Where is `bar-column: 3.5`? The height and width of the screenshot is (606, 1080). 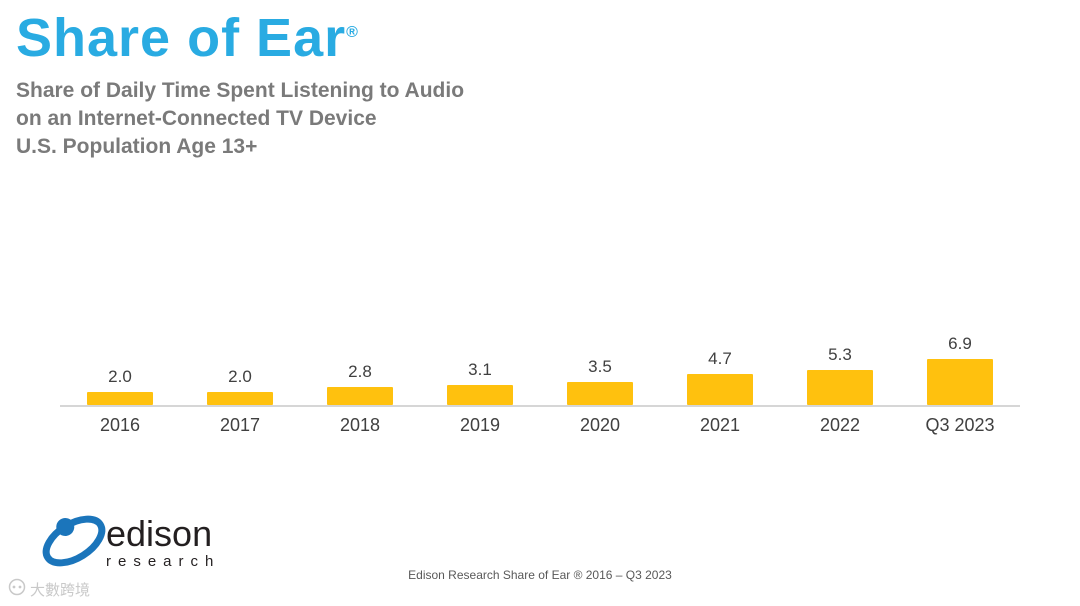 bar-column: 3.5 is located at coordinates (600, 381).